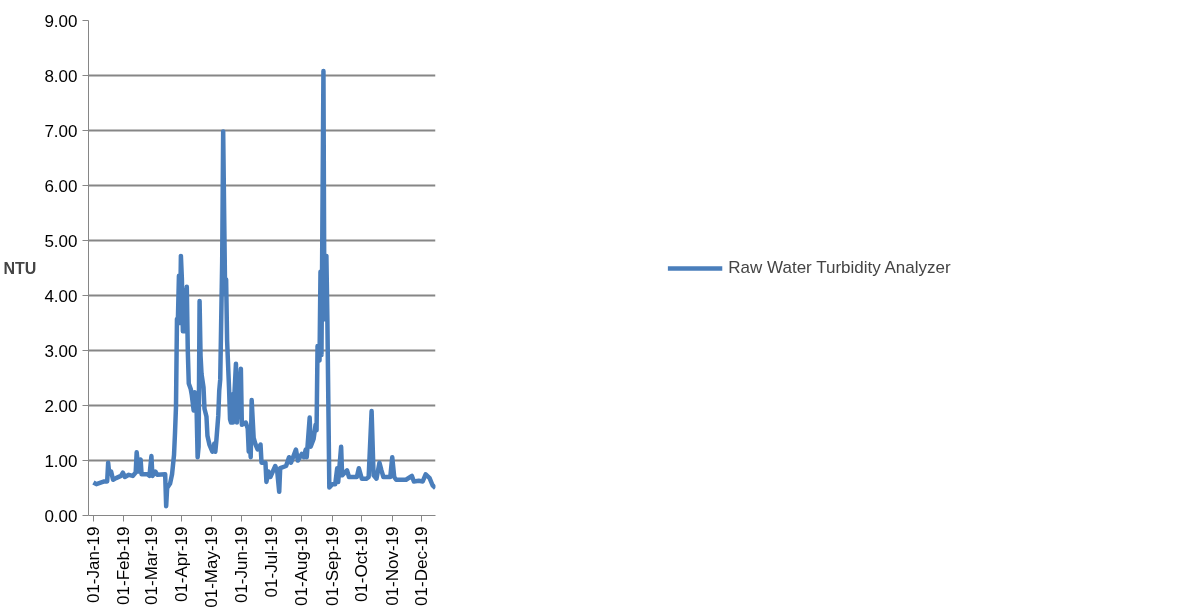 The width and height of the screenshot is (1183, 610). Describe the element at coordinates (61, 516) in the screenshot. I see `y-tick-label: 0.00` at that location.